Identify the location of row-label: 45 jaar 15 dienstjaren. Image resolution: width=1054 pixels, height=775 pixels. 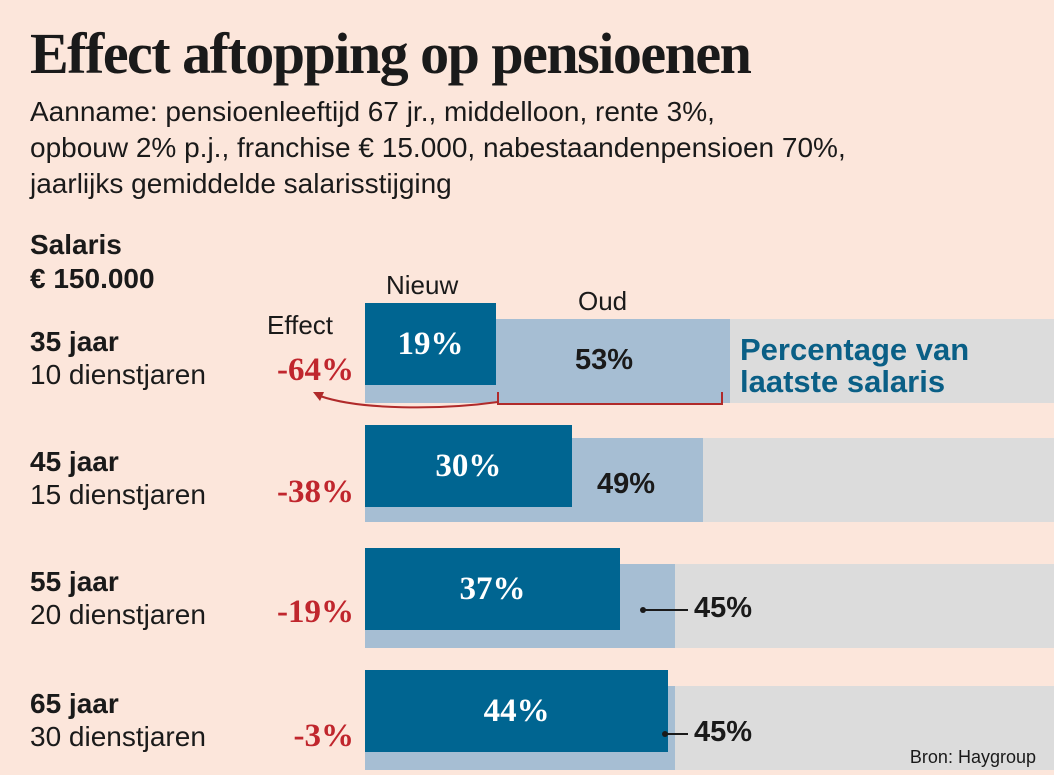
(118, 479).